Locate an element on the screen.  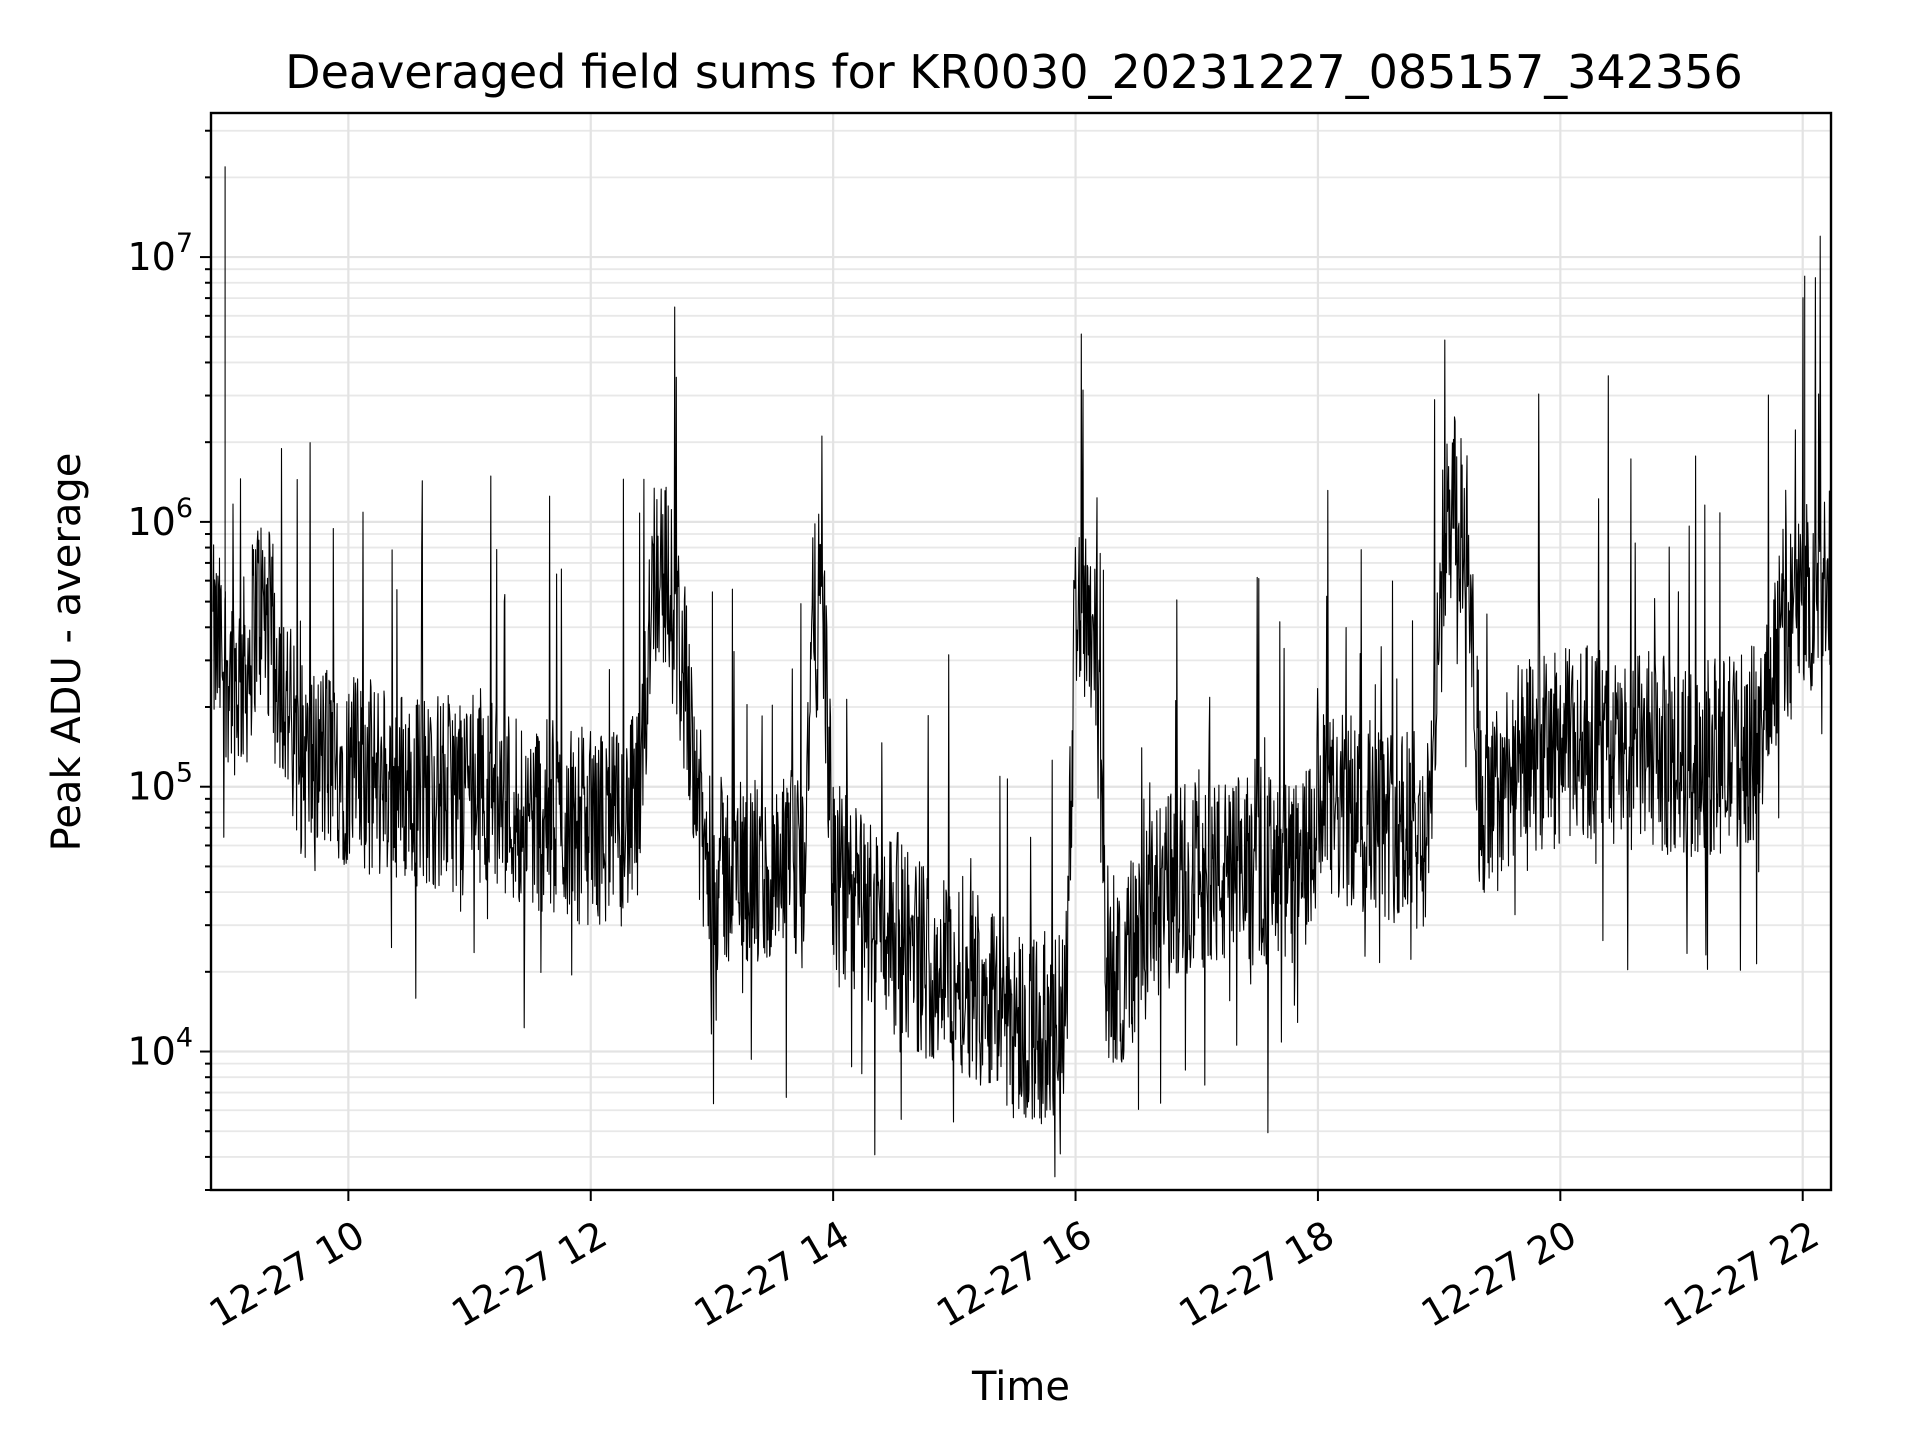
y-tick-label: 10⁷ is located at coordinates (160, 253).